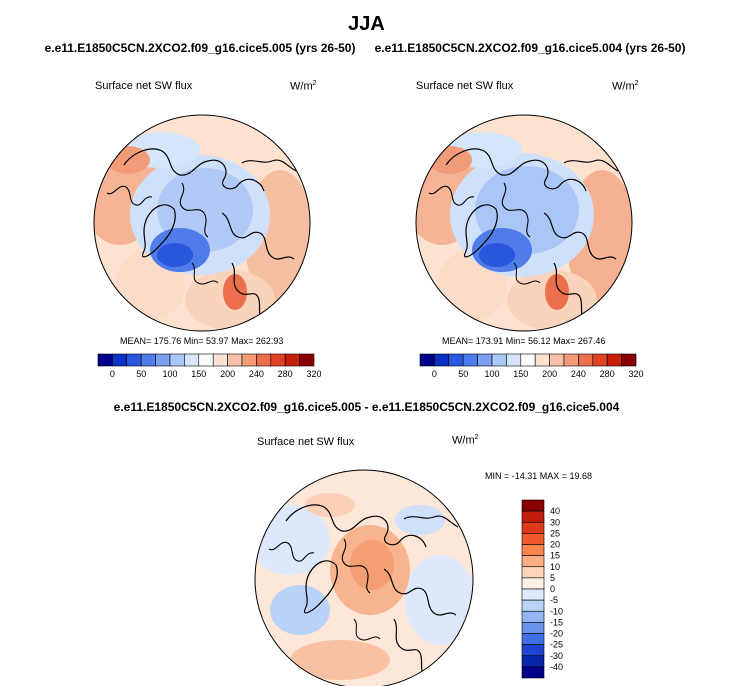 The width and height of the screenshot is (733, 686). What do you see at coordinates (463, 374) in the screenshot?
I see `right-colorbar-tick-label: 50` at bounding box center [463, 374].